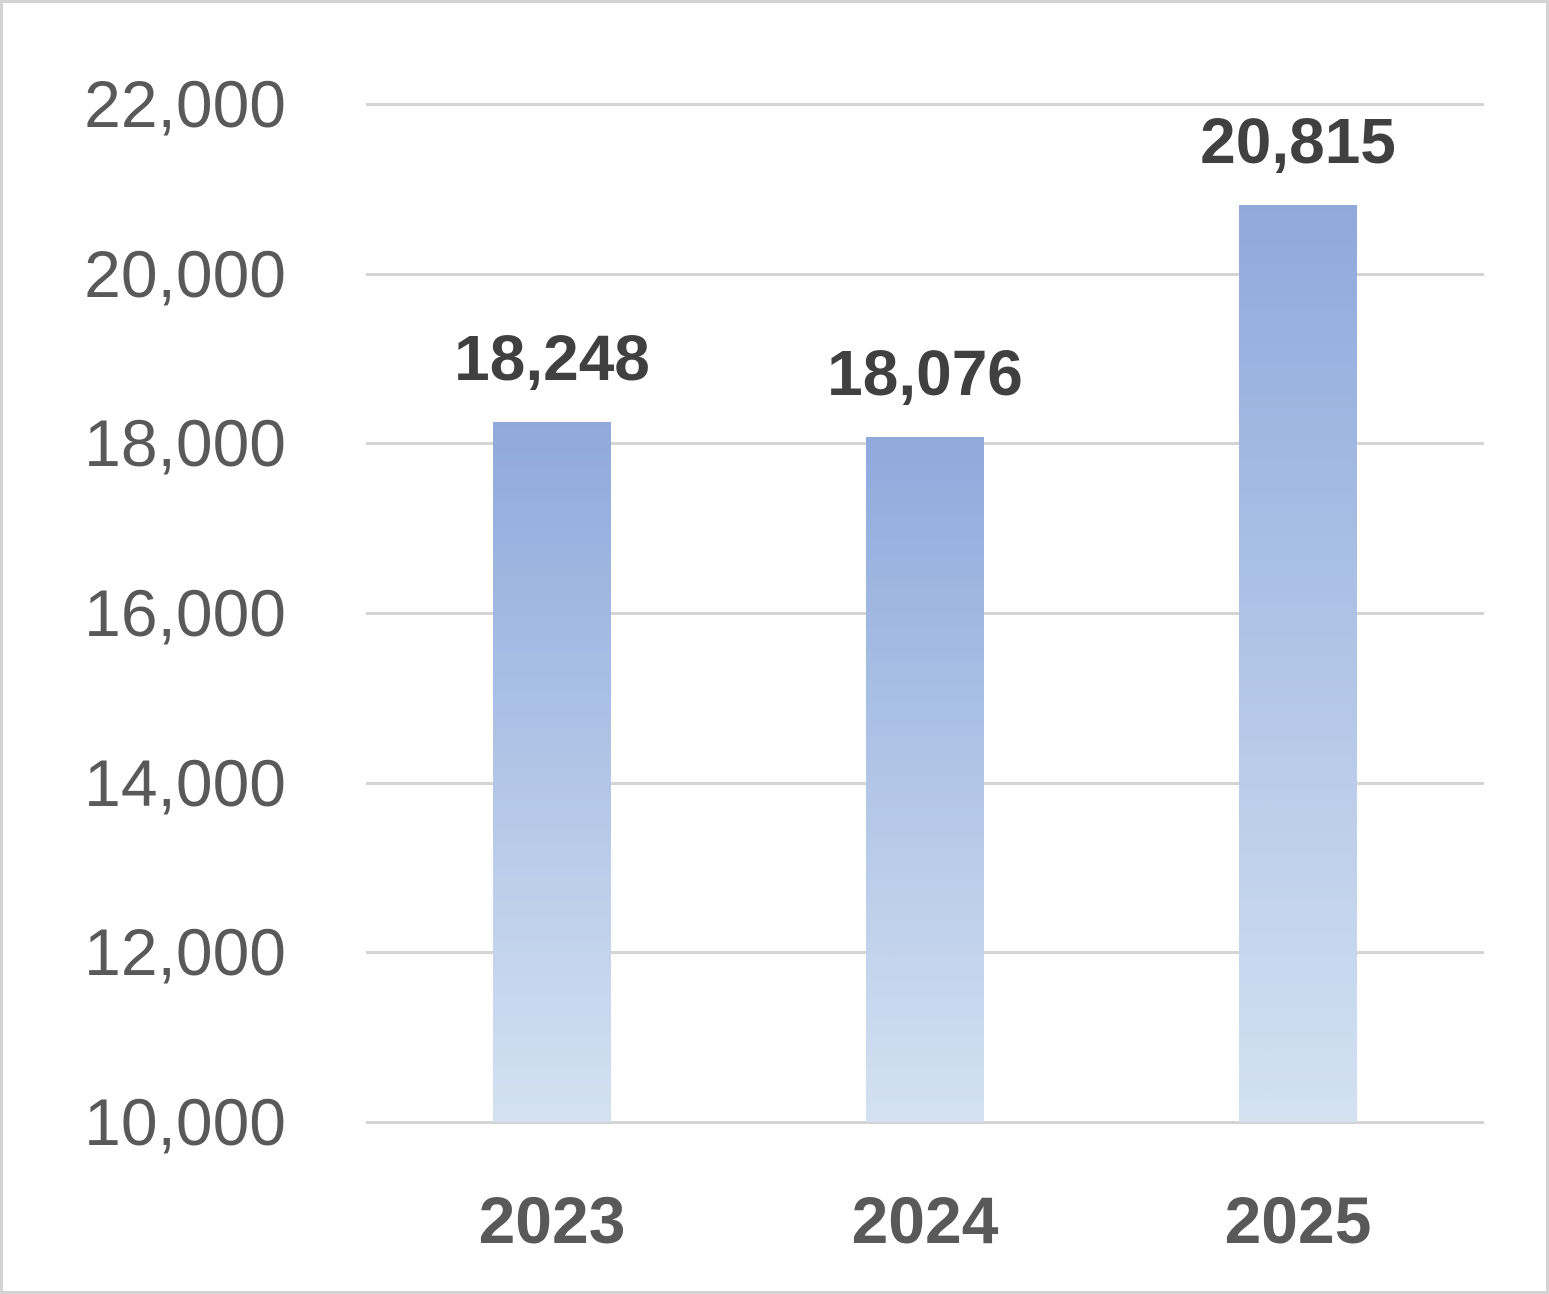  What do you see at coordinates (185, 104) in the screenshot?
I see `y-axis-tick-label: 22,000` at bounding box center [185, 104].